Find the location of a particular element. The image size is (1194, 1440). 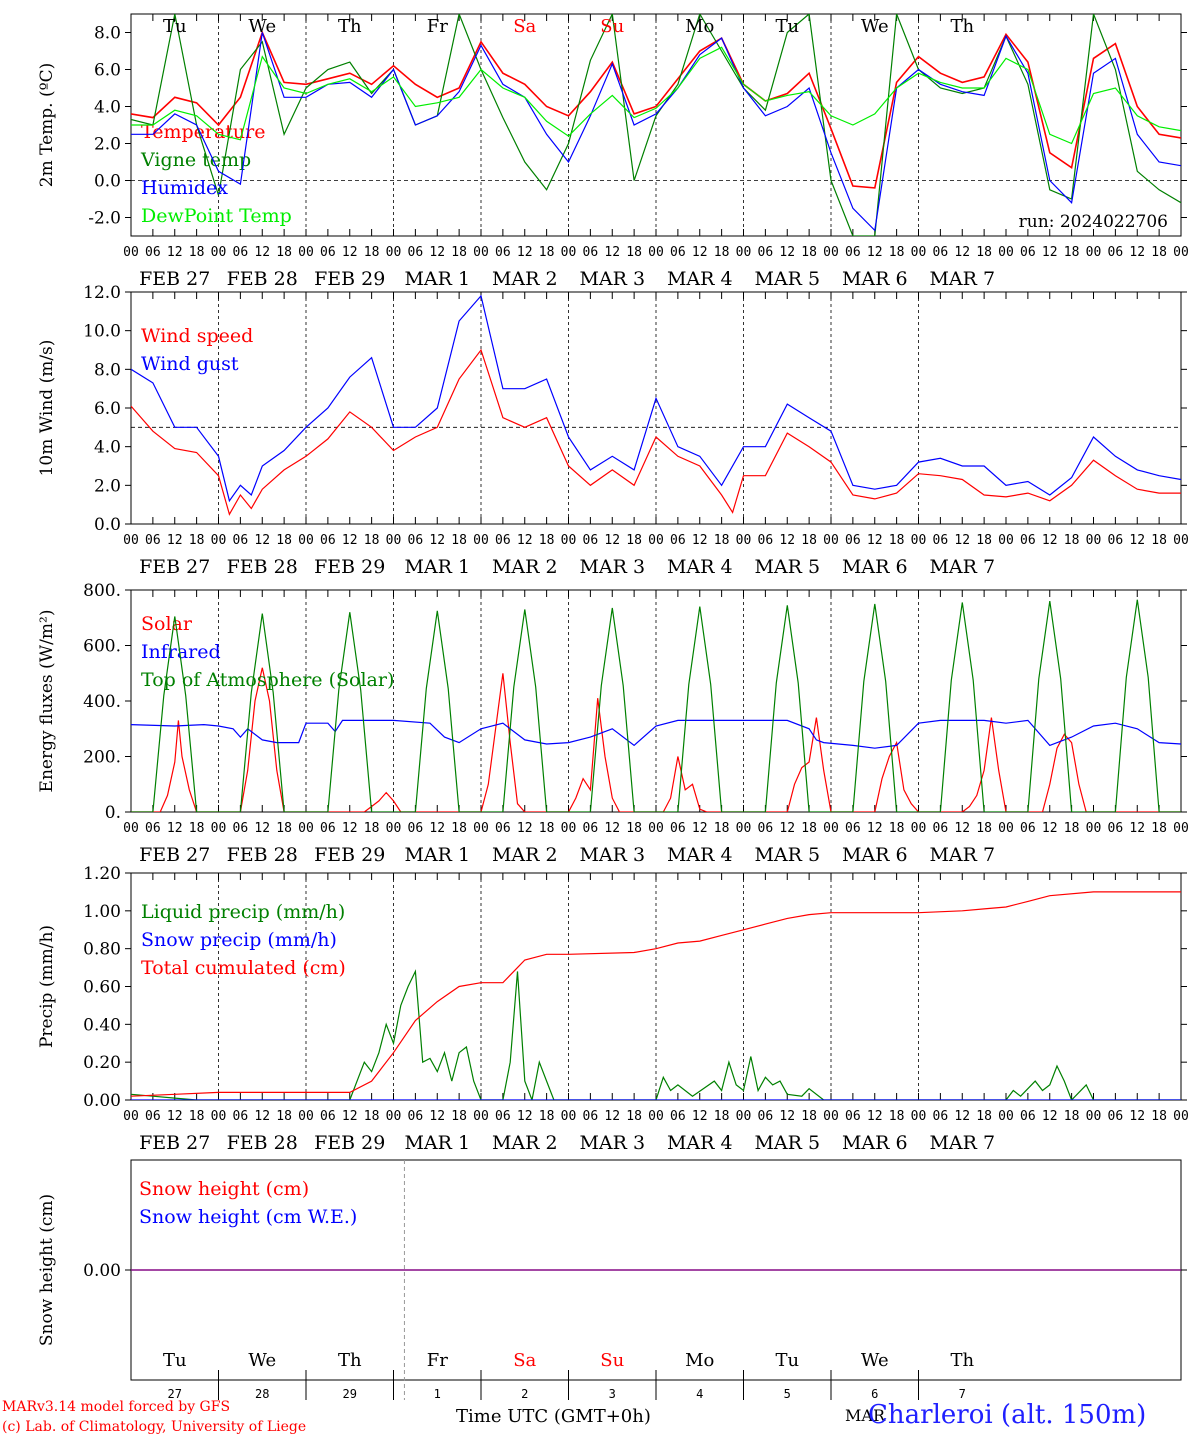

y-tick-label: 12.0 is located at coordinates (102, 293).